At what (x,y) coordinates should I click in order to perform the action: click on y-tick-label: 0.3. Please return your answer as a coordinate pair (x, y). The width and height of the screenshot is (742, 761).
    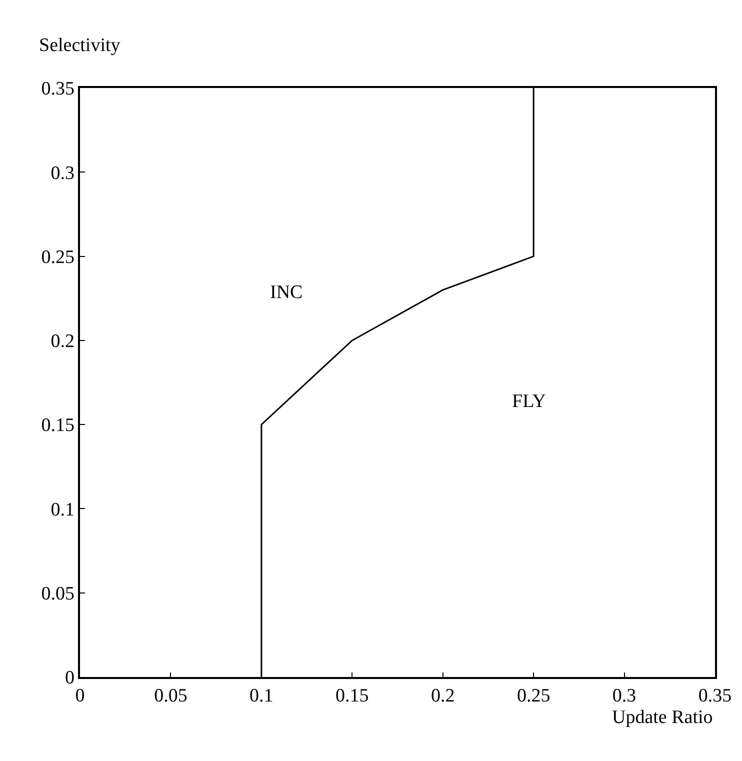
    Looking at the image, I should click on (62, 173).